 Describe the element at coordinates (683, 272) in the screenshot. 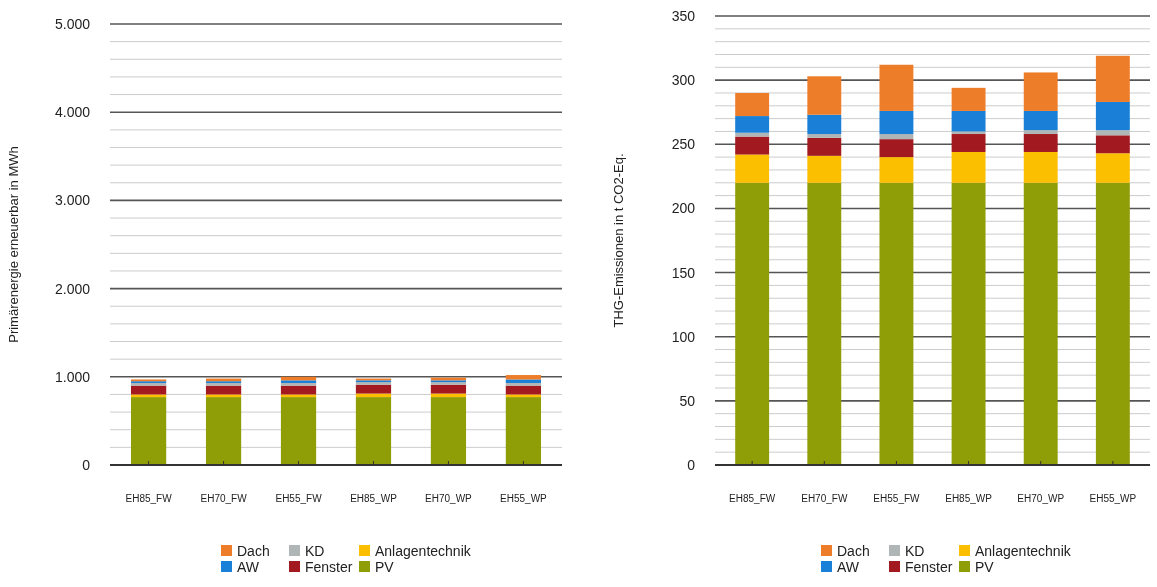

I see `y-tick-label: 150` at that location.